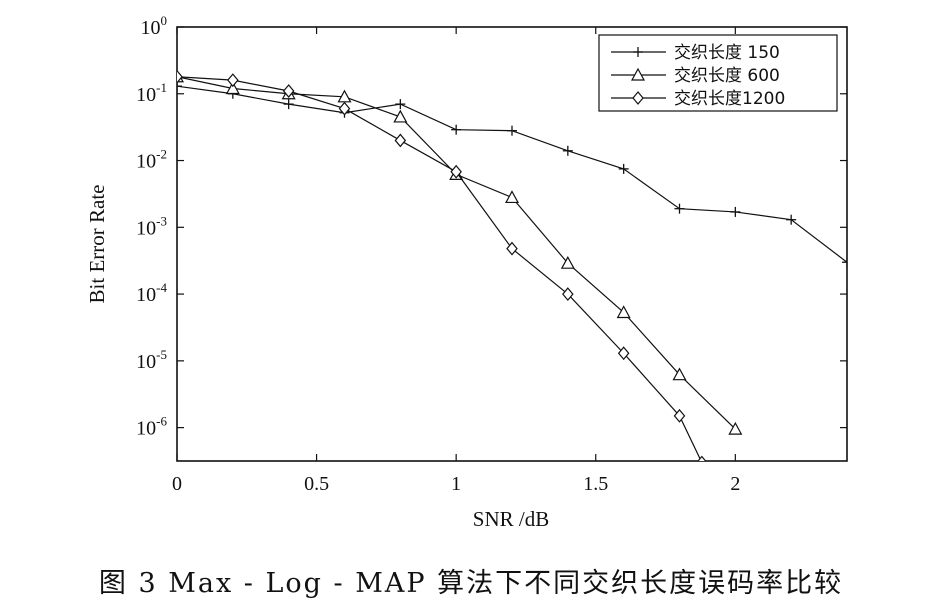 The image size is (942, 612). I want to click on y-tick-label: 10⁻¹, so click(151, 93).